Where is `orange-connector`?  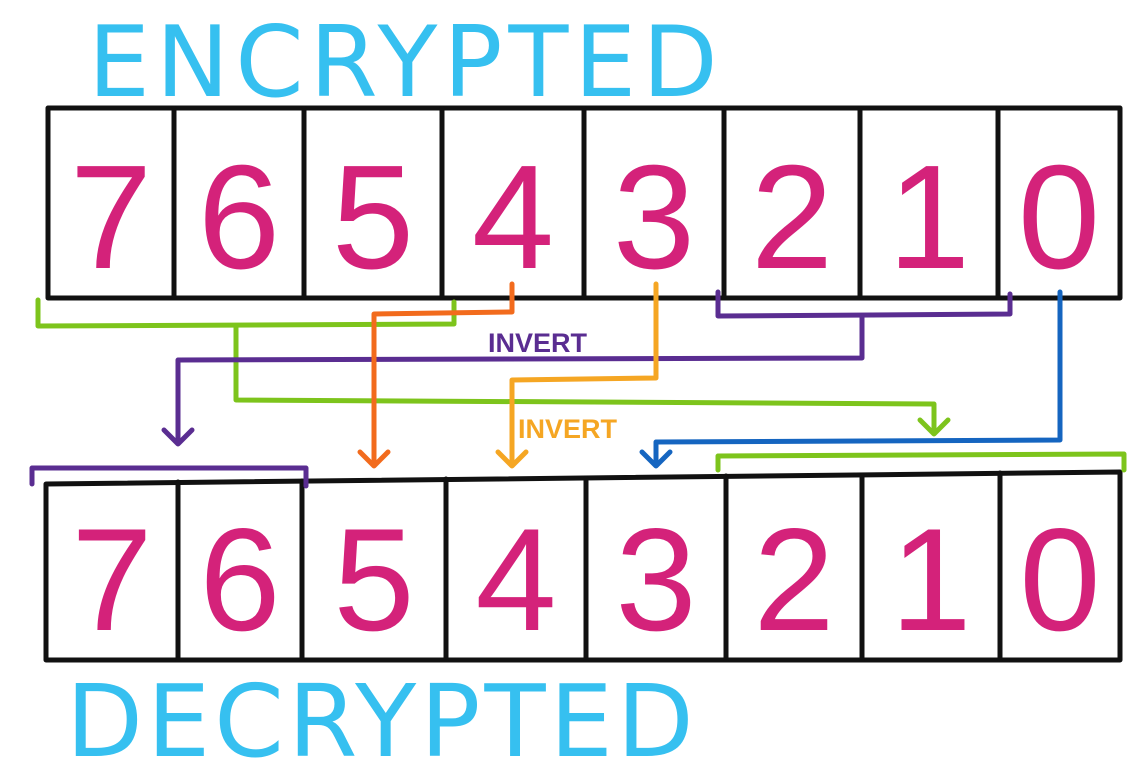
orange-connector is located at coordinates (443, 374).